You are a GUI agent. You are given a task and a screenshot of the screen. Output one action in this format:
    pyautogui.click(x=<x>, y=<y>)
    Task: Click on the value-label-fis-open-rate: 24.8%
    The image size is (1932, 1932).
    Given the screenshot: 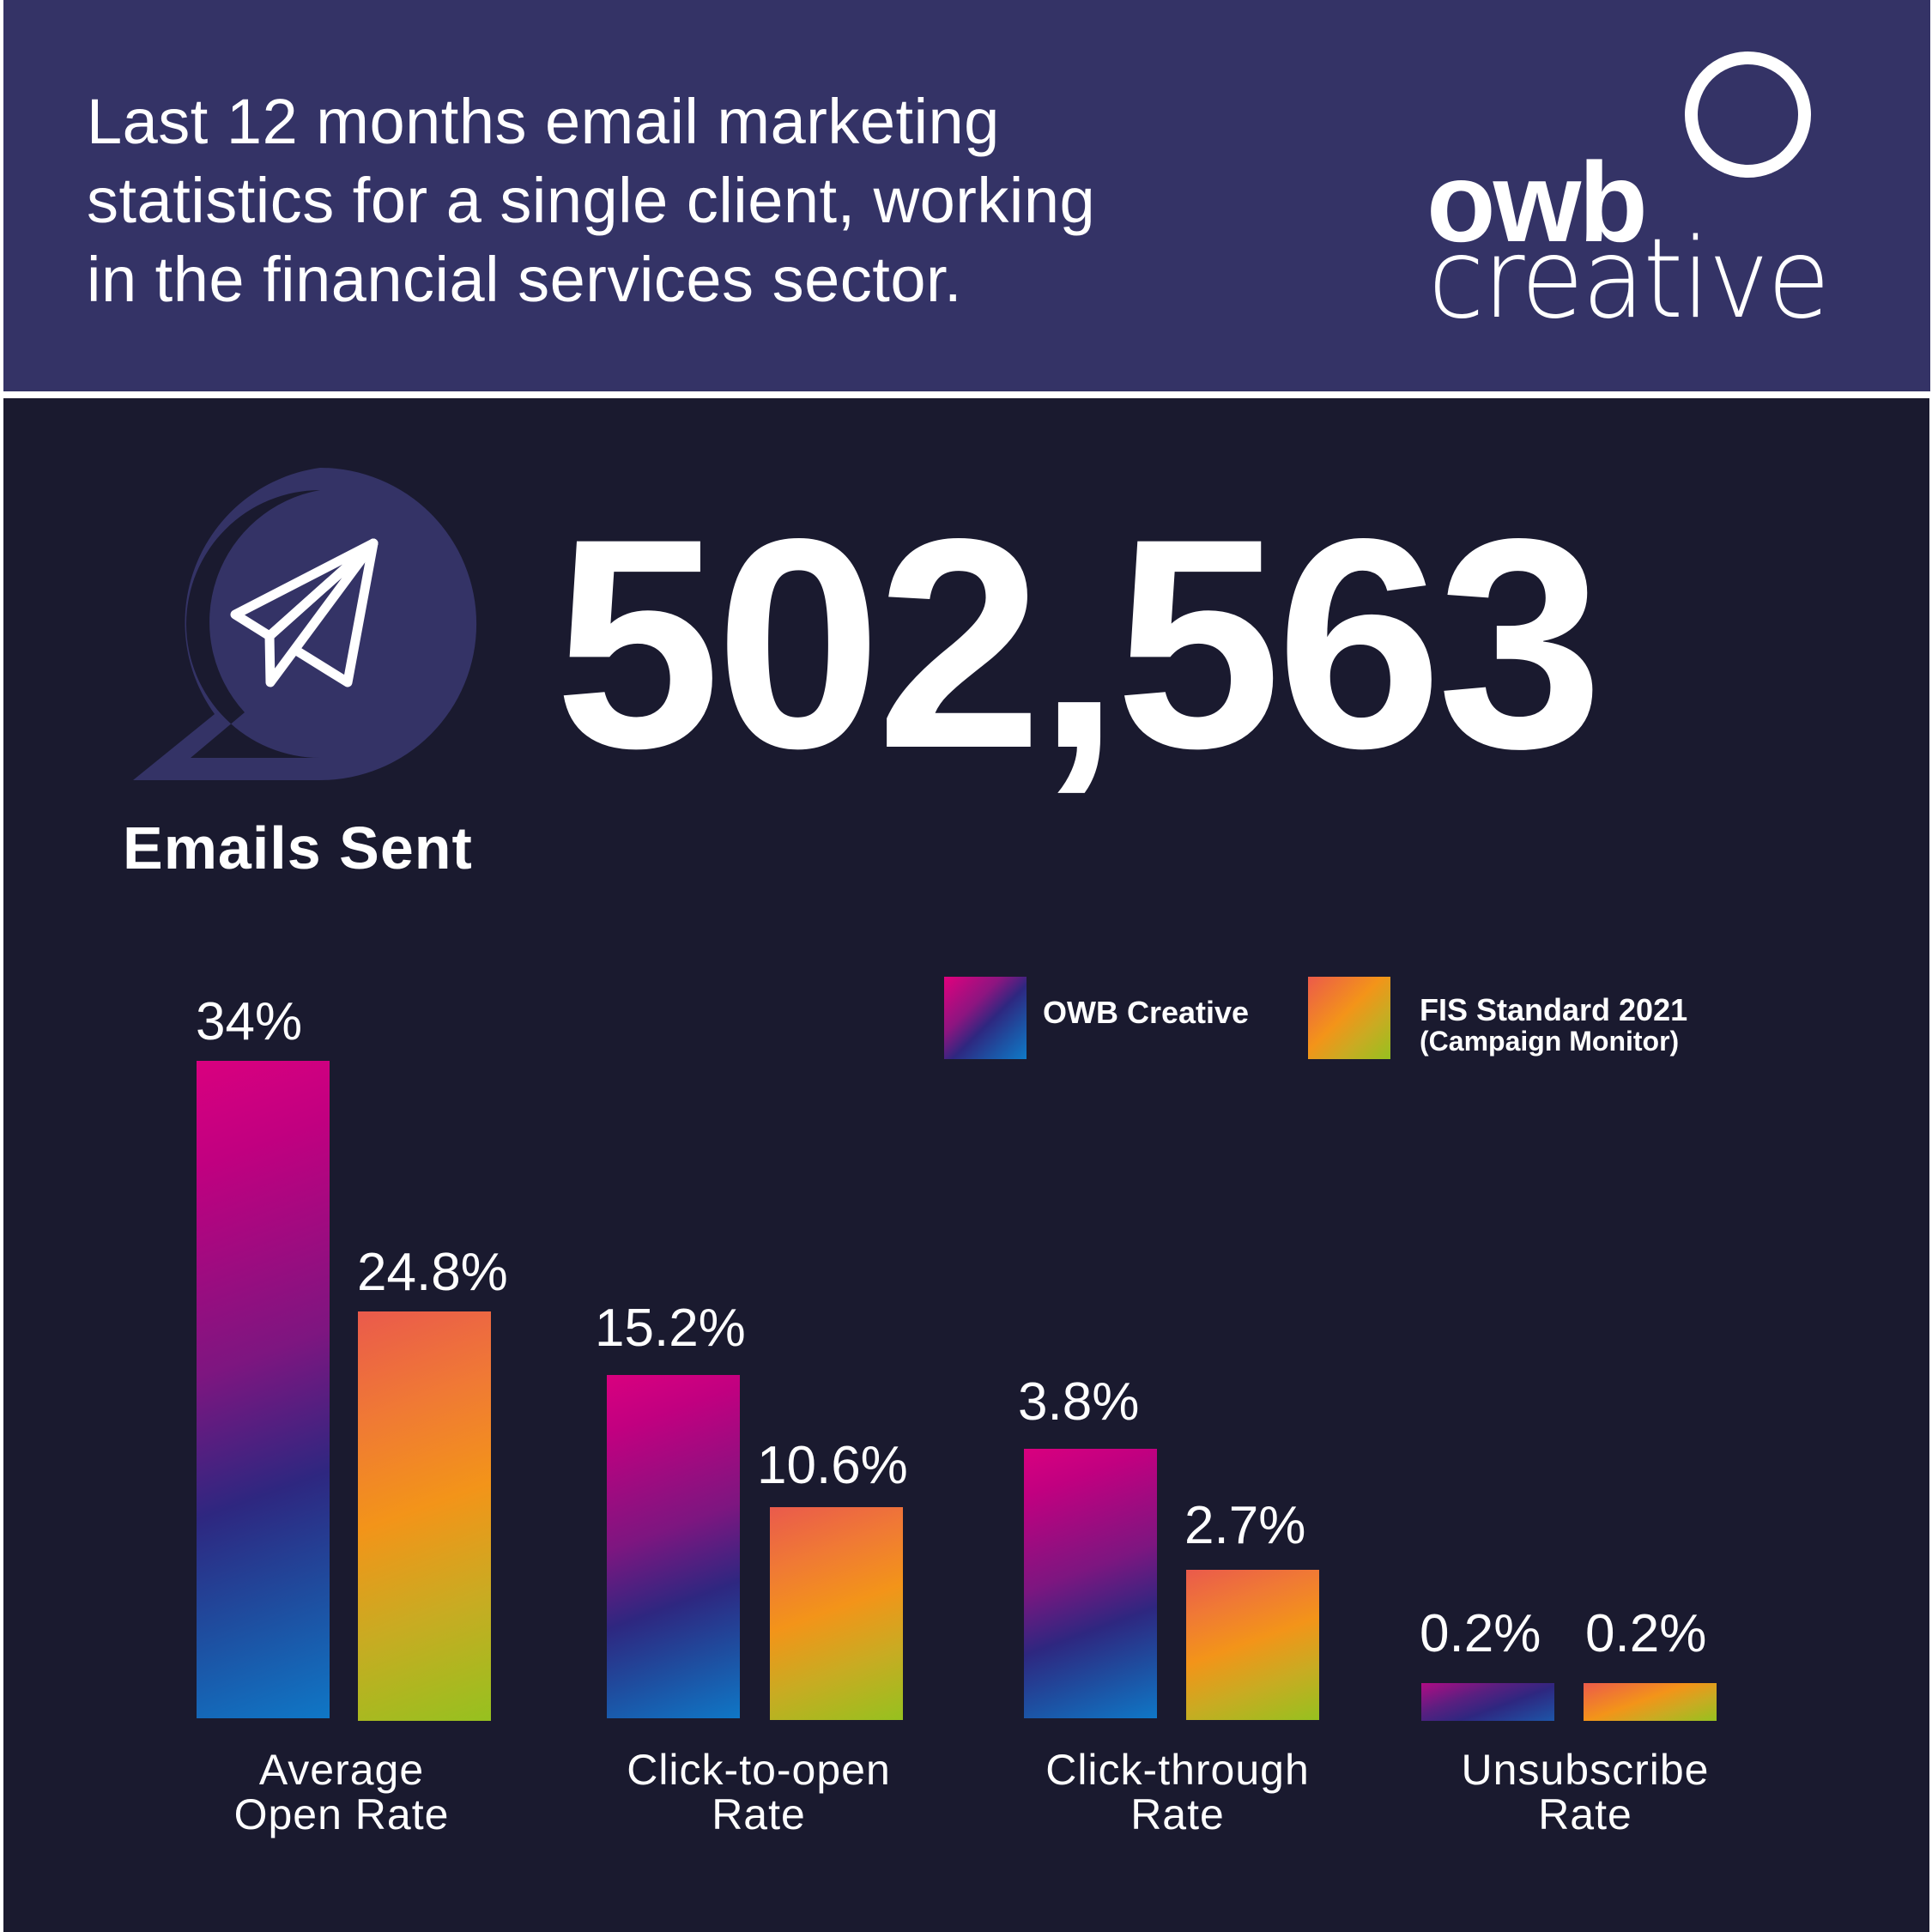 What is the action you would take?
    pyautogui.click(x=433, y=1272)
    